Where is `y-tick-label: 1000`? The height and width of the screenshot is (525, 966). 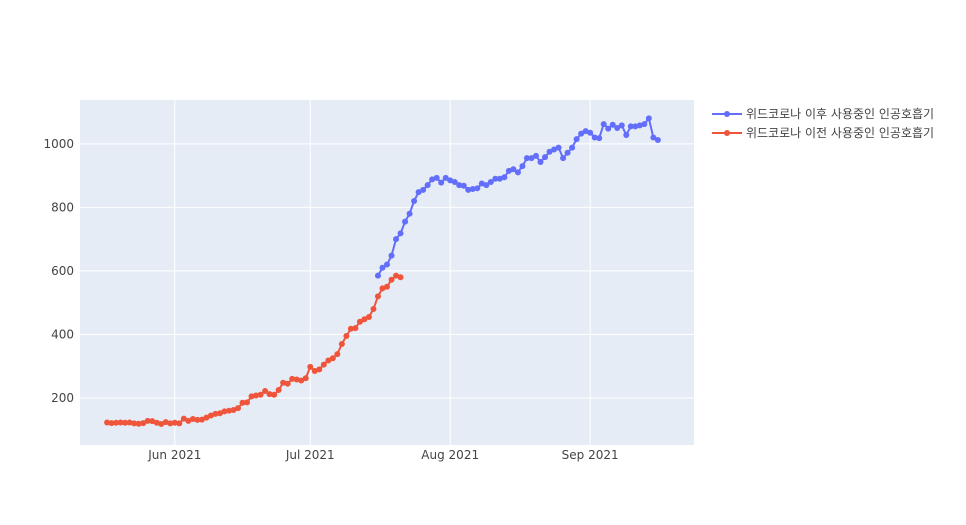 y-tick-label: 1000 is located at coordinates (58, 144).